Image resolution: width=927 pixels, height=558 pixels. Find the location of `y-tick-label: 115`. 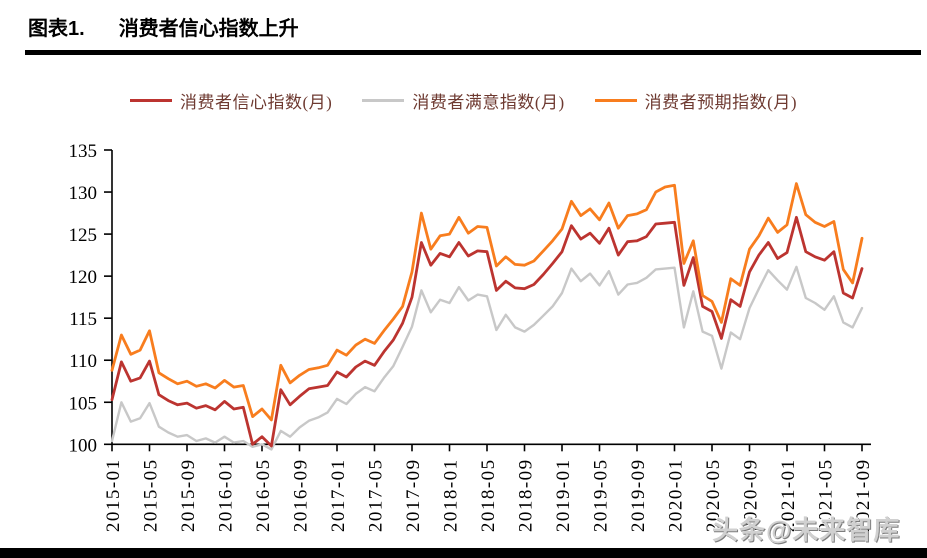

y-tick-label: 115 is located at coordinates (83, 319).